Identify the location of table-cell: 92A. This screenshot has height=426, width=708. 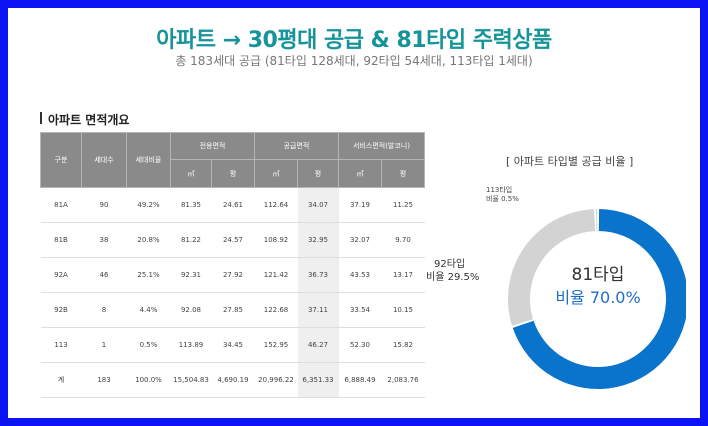
(61, 275).